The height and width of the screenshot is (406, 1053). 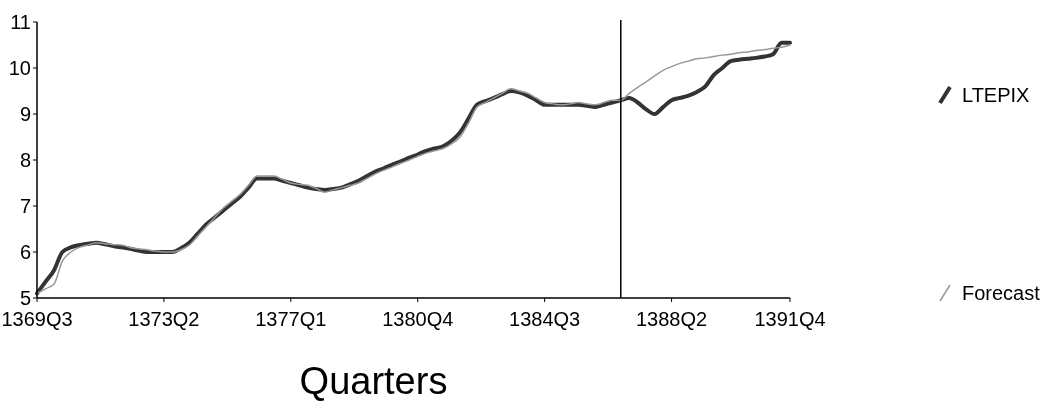 I want to click on y-tick-label: 8, so click(x=25, y=160).